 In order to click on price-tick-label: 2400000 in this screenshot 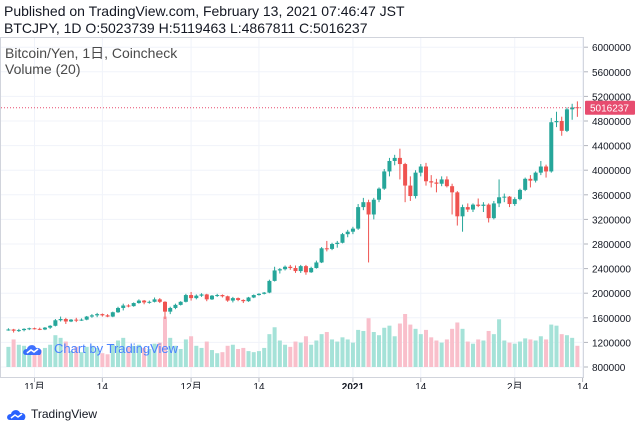, I will do `click(611, 270)`.